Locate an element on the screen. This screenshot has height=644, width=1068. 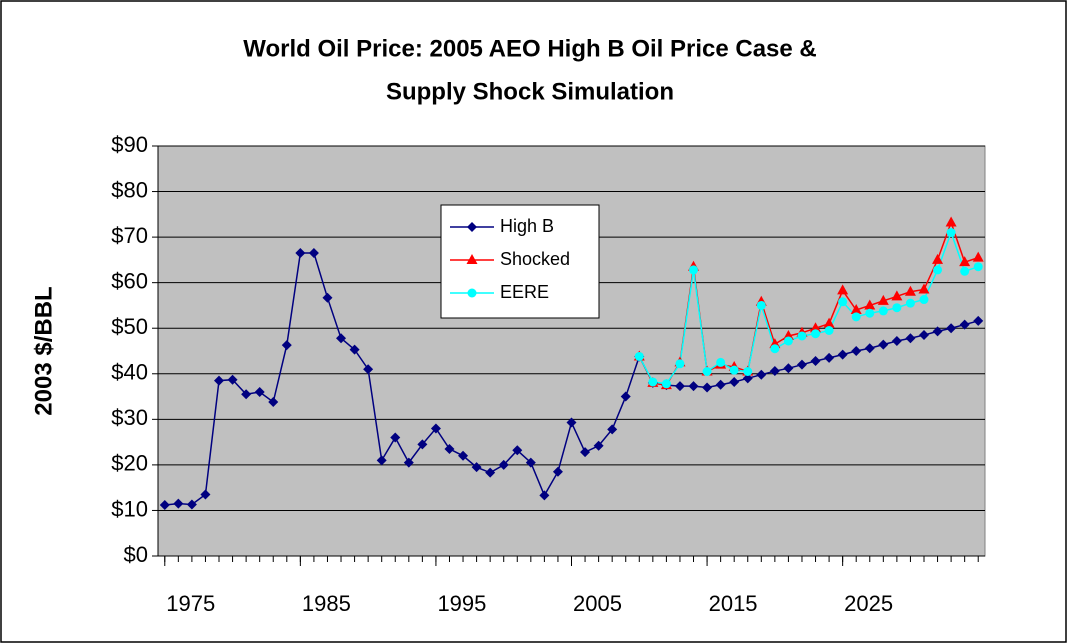
y-tick-label: $90 is located at coordinates (129, 144).